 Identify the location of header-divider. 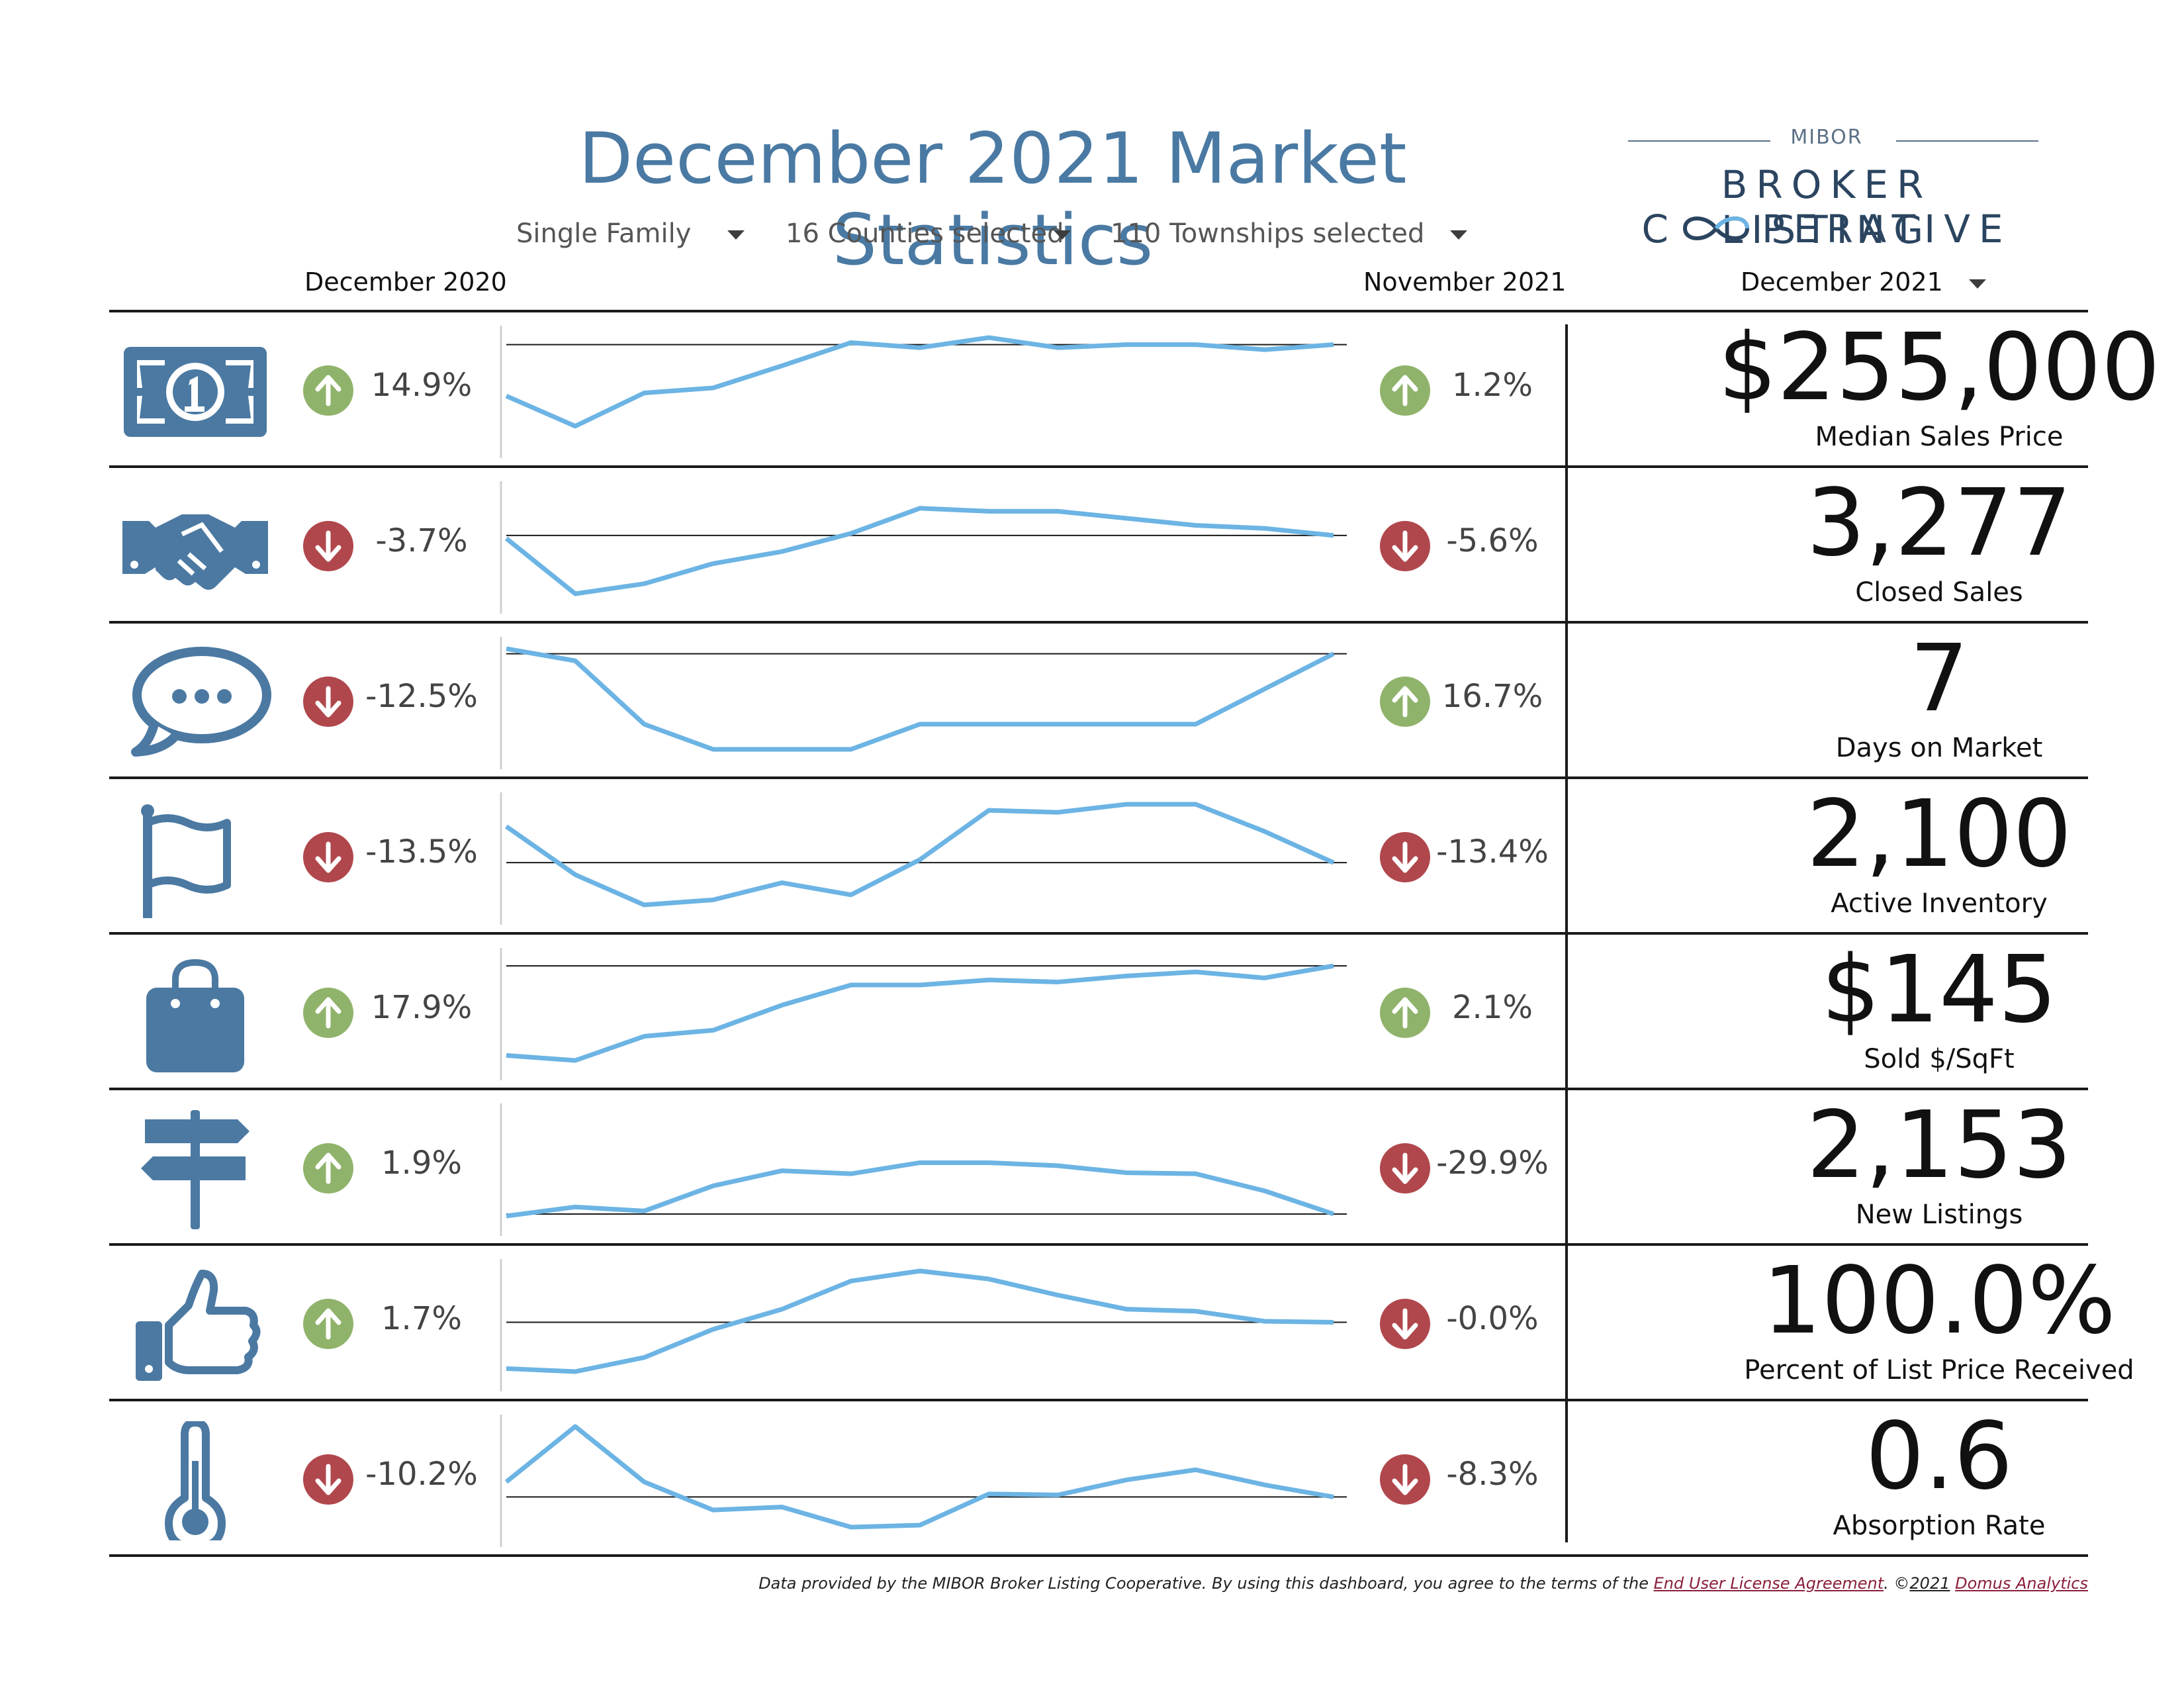
(1098, 311).